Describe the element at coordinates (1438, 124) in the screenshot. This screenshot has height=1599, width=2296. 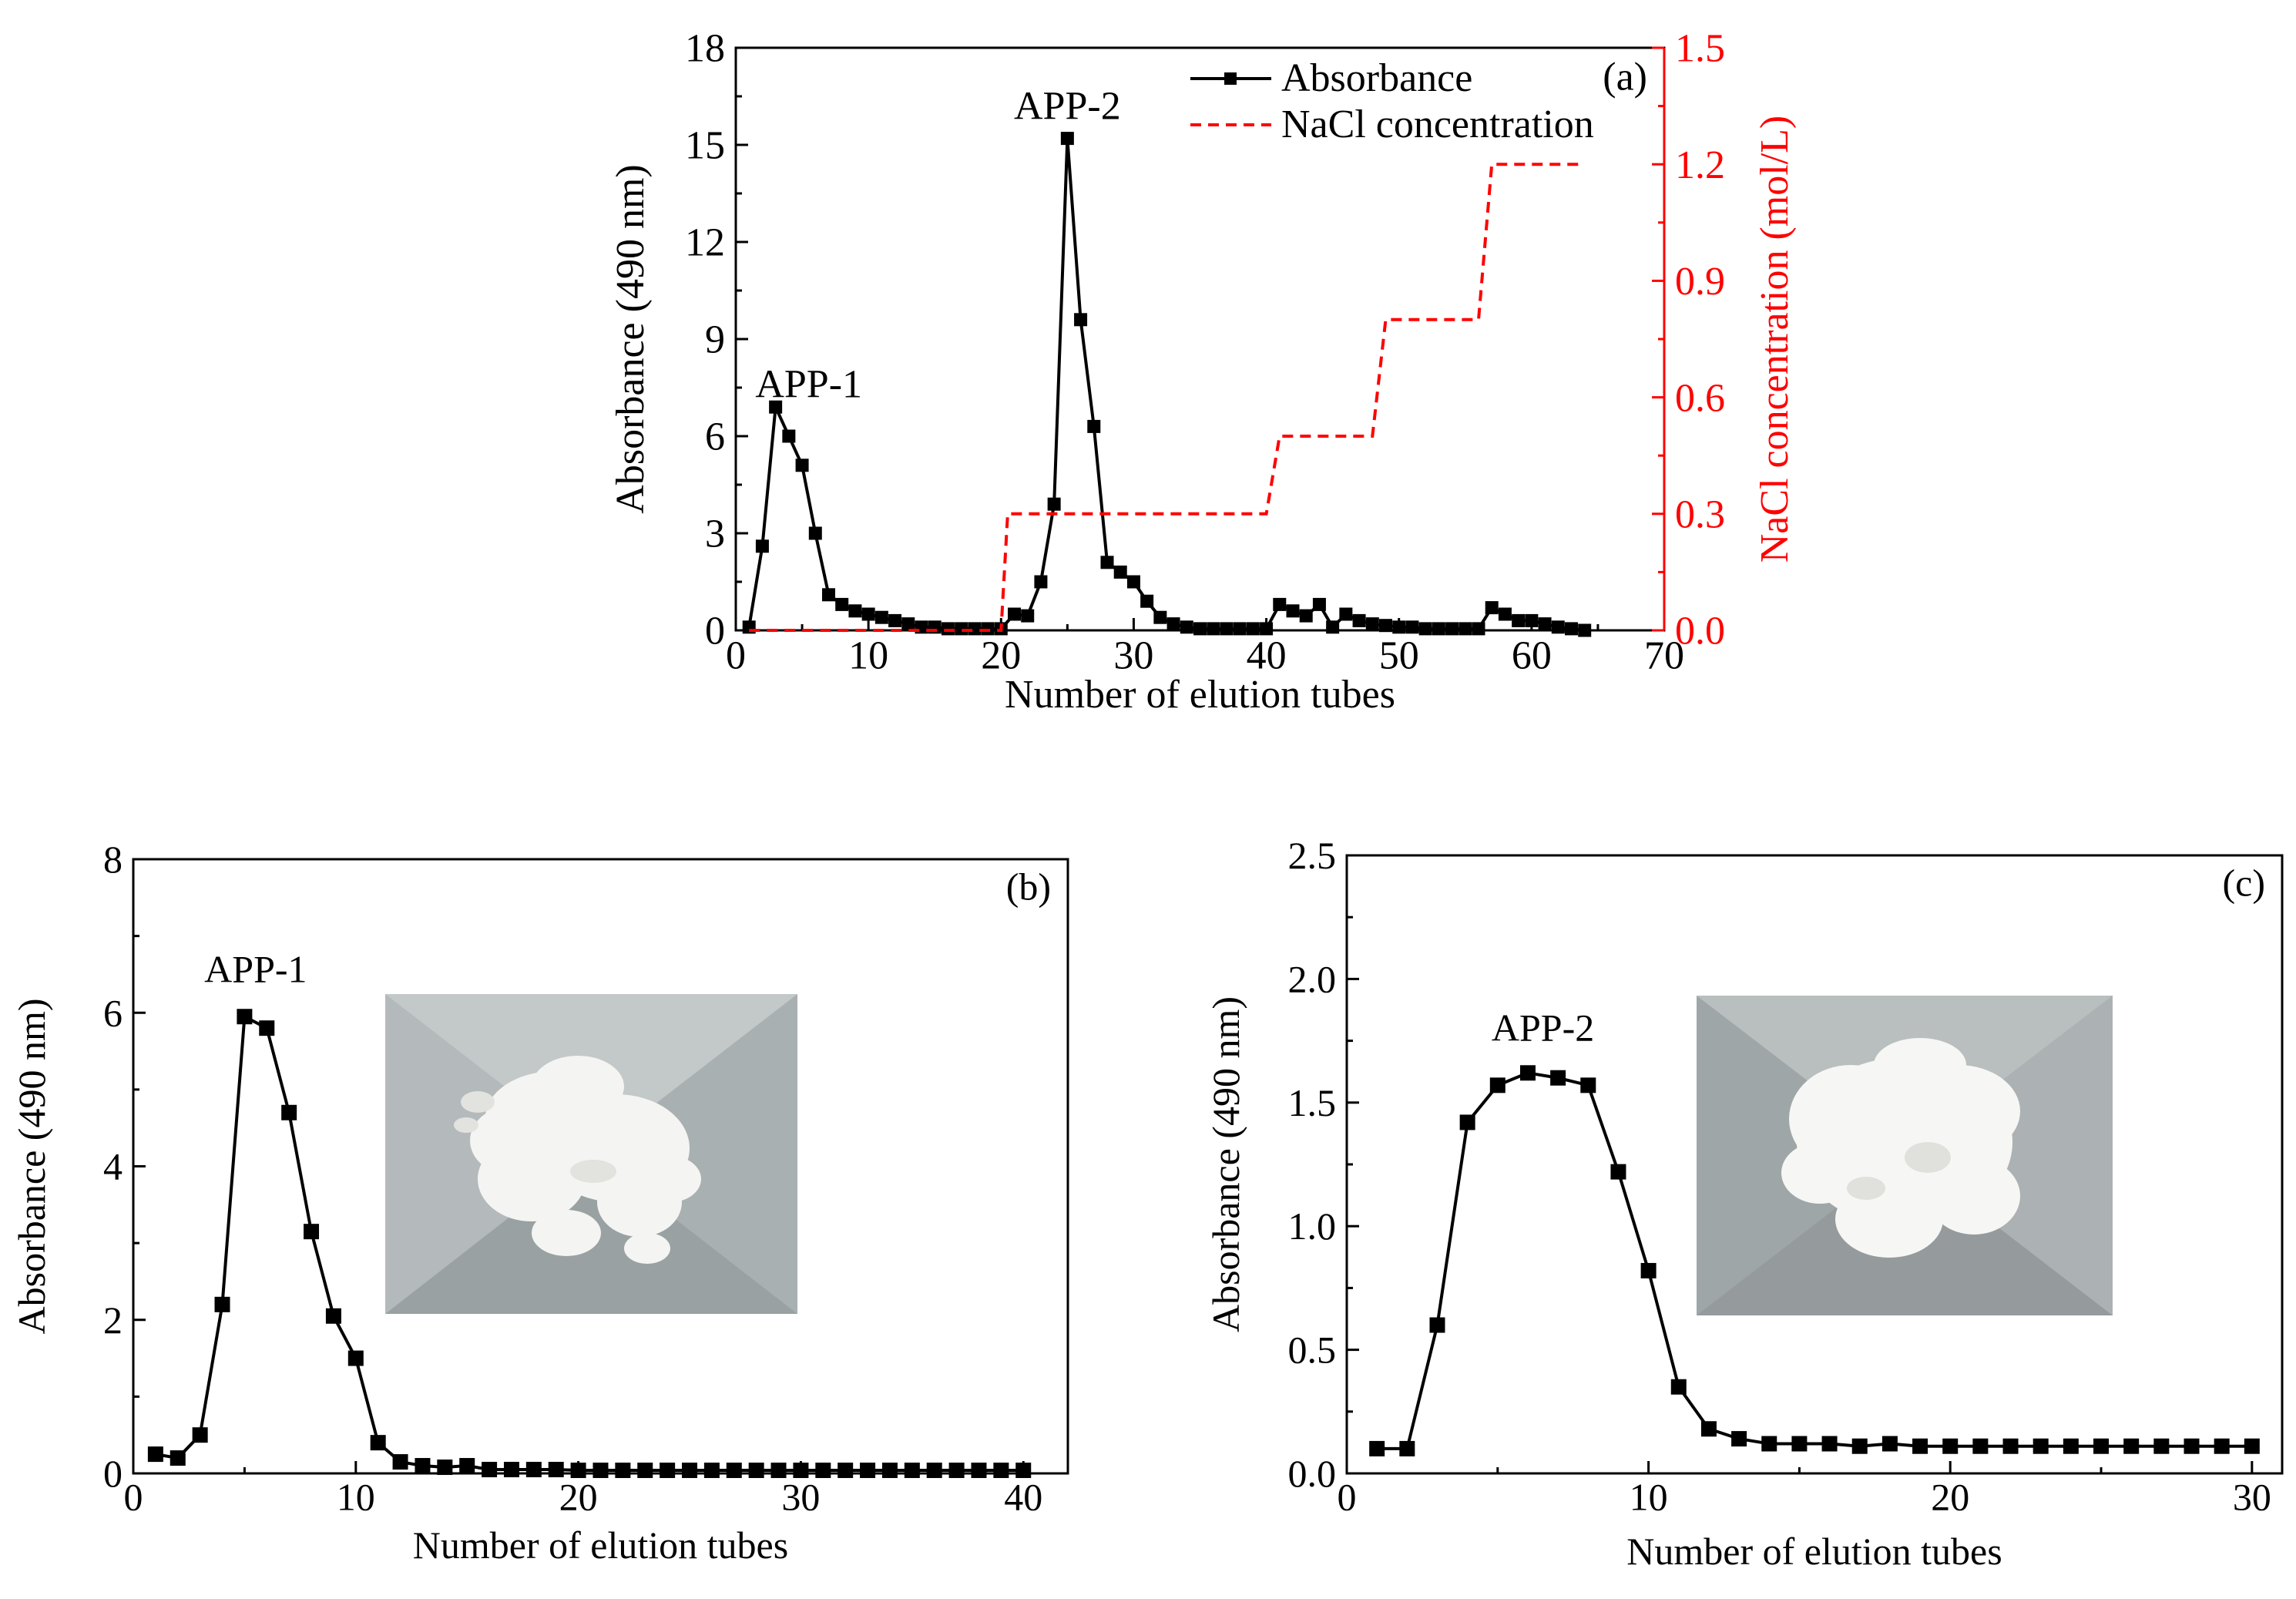
I see `legend-label: NaCl concentration` at that location.